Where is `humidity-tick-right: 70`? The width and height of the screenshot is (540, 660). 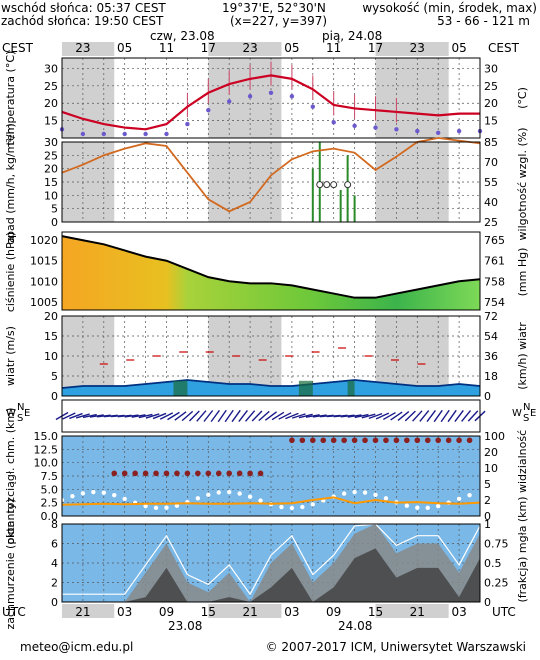
humidity-tick-right: 70 is located at coordinates (491, 162).